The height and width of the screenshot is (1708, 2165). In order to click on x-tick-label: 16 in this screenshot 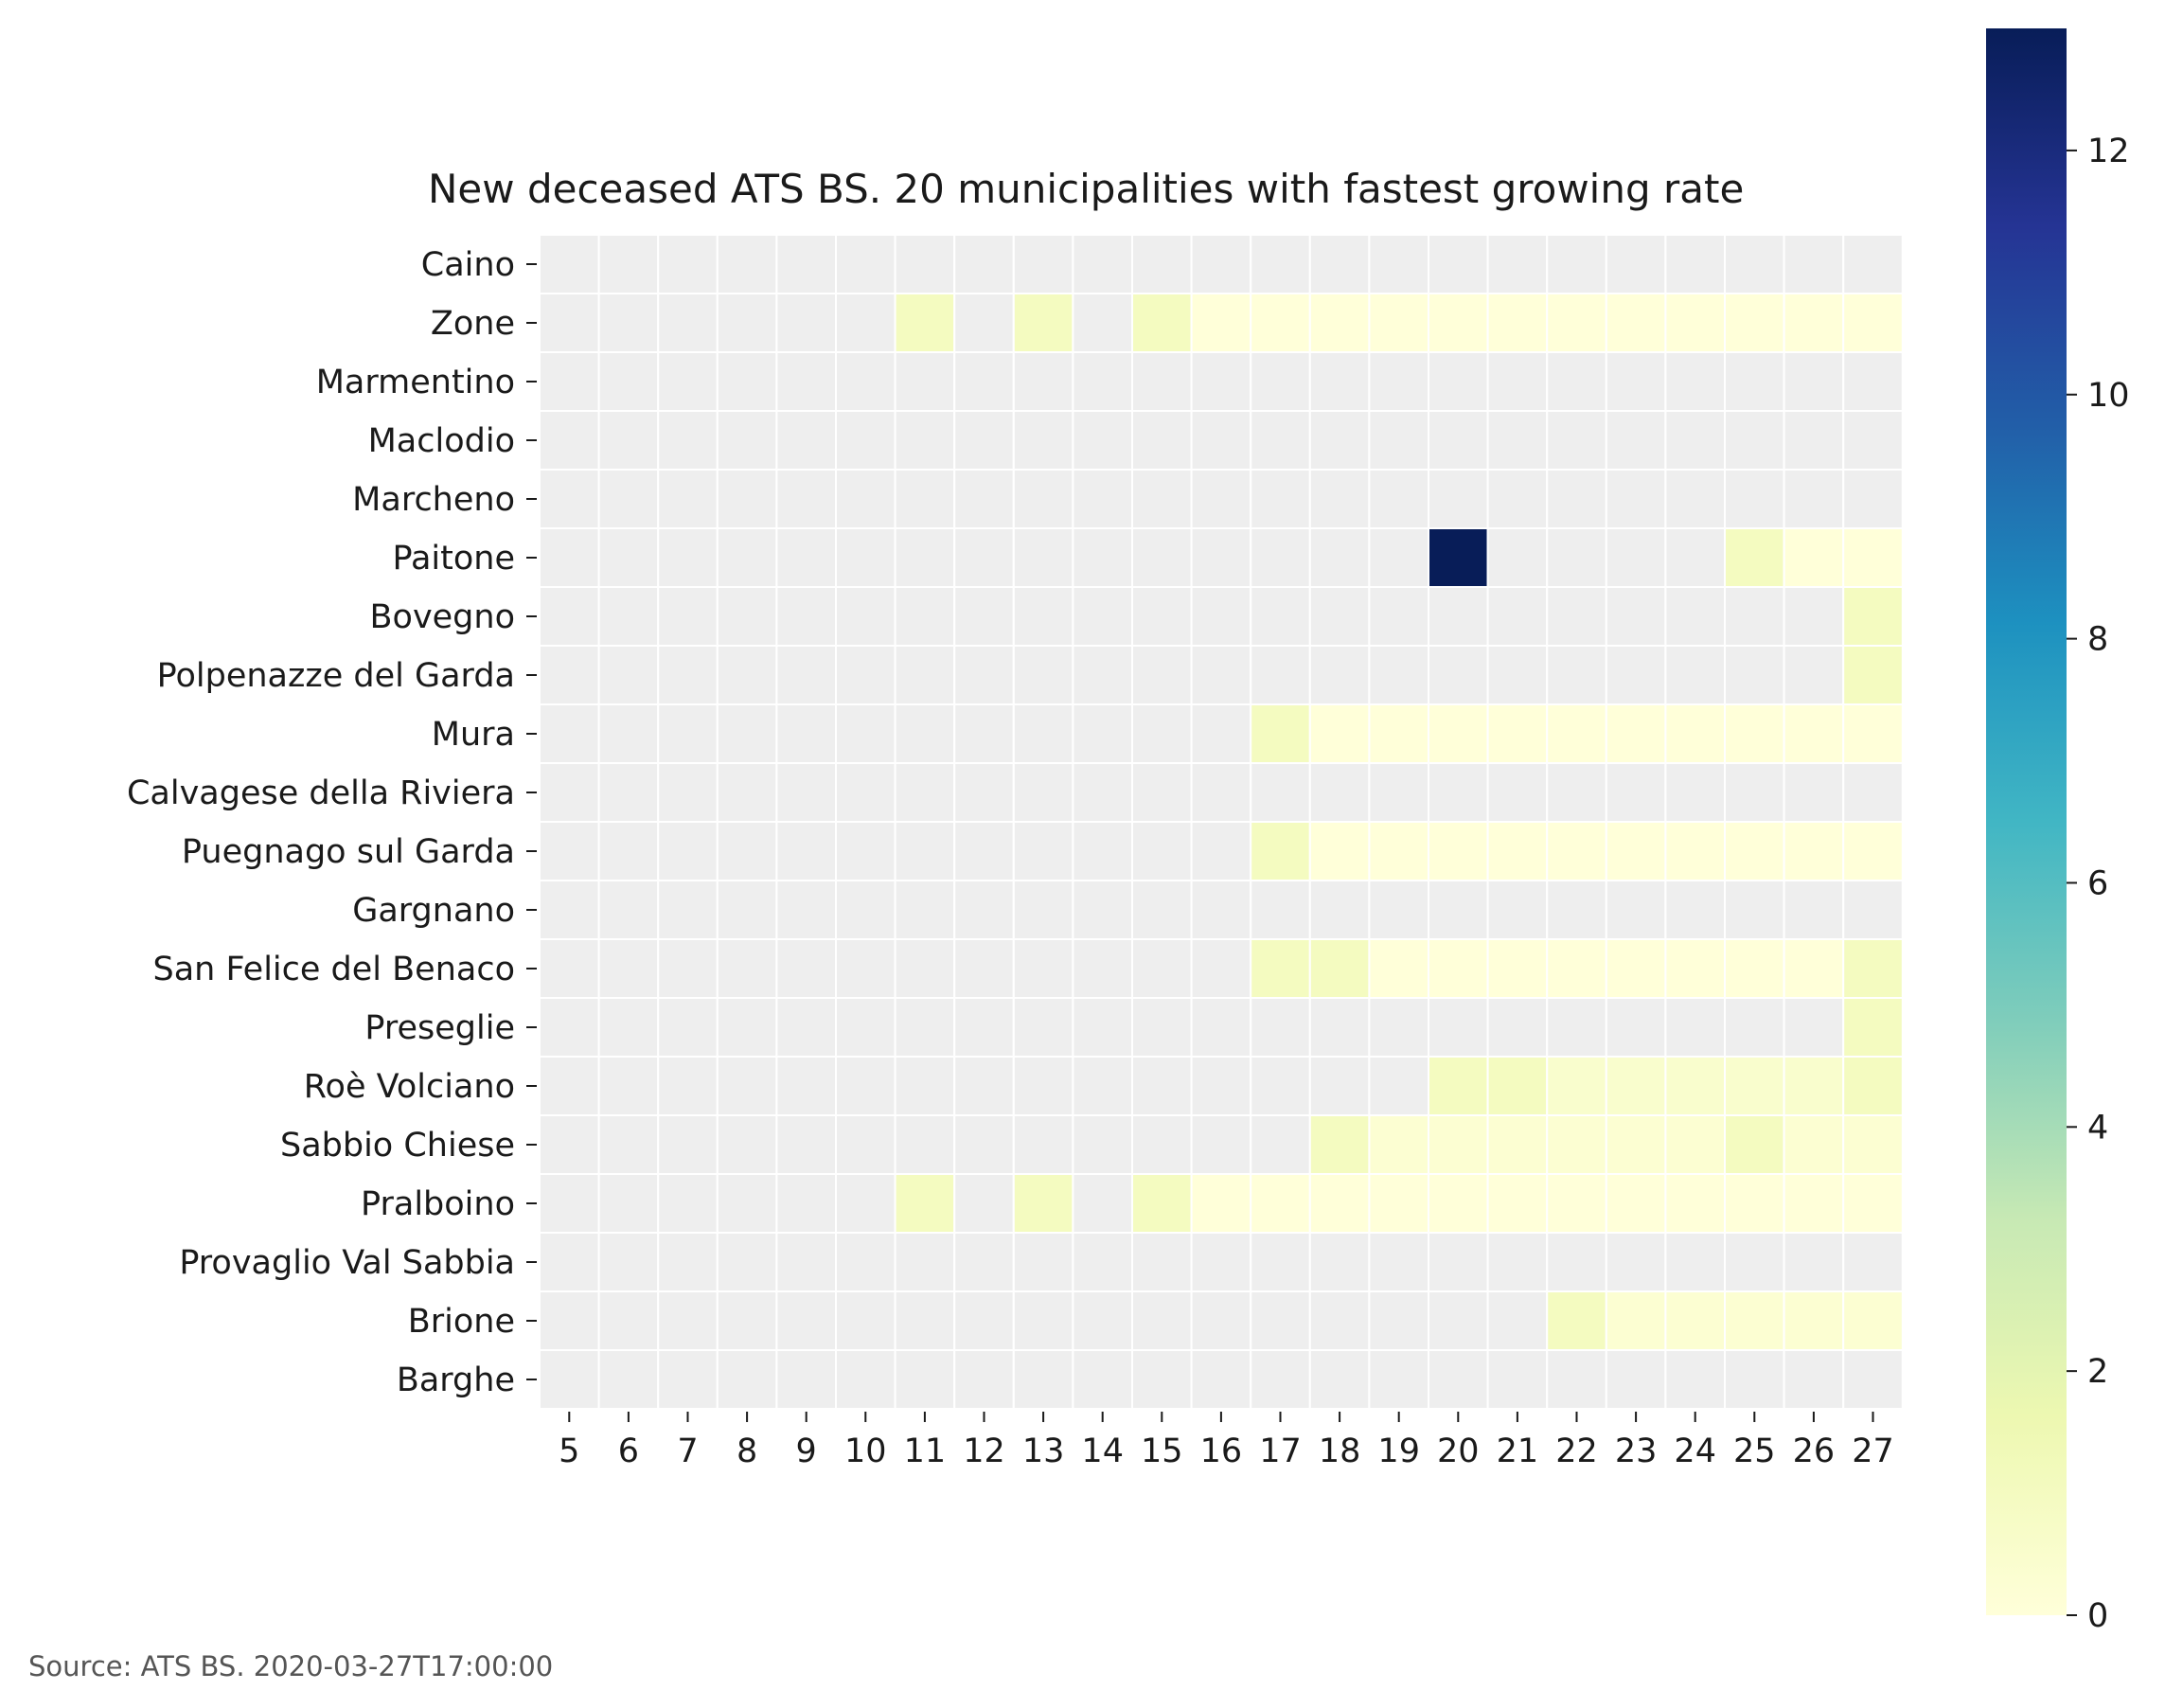, I will do `click(1221, 1451)`.